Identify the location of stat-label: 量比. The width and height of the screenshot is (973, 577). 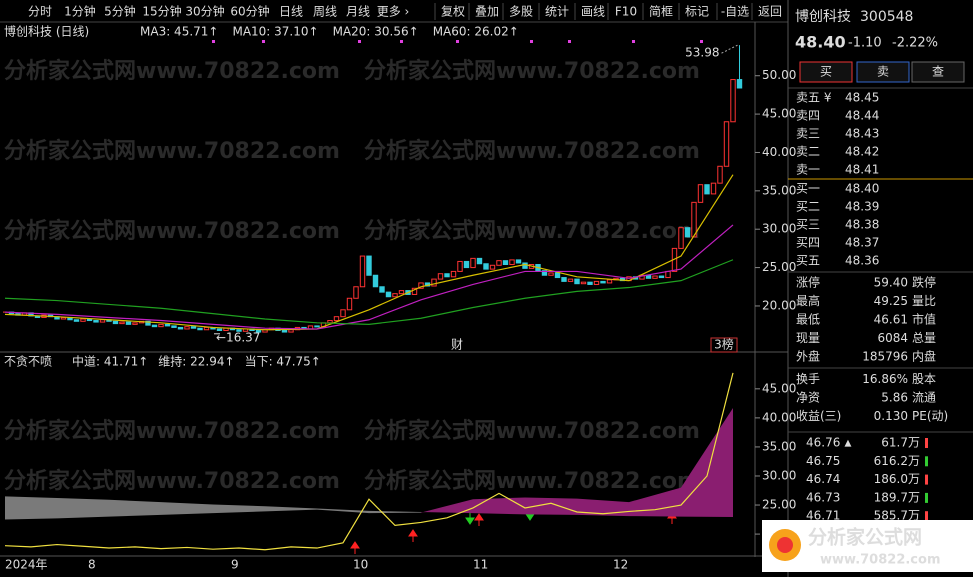
(924, 301).